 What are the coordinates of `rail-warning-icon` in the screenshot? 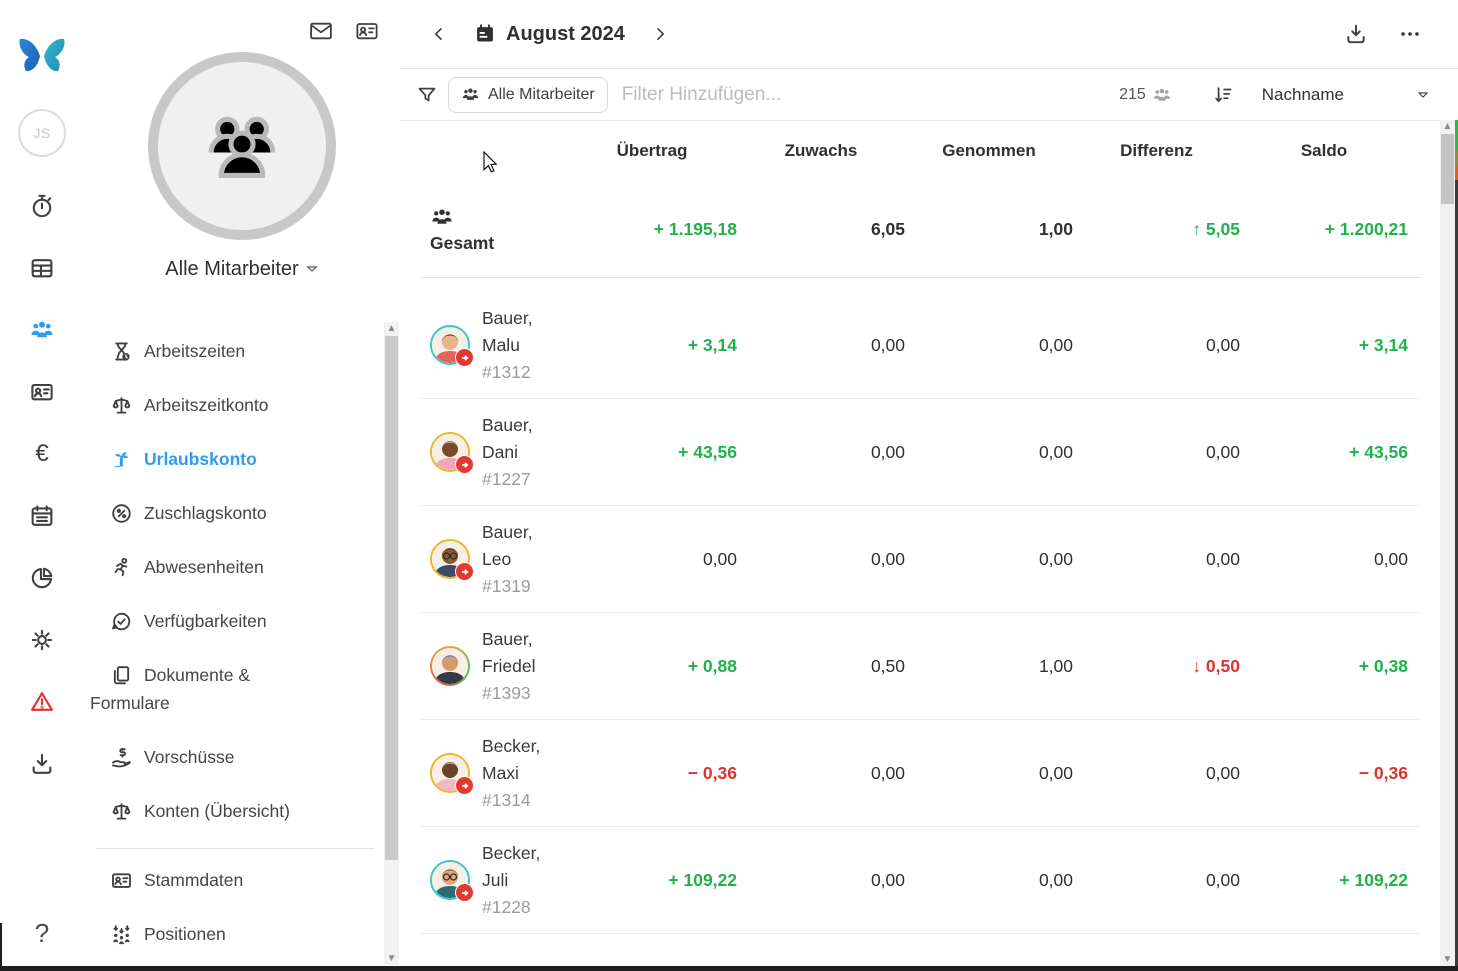 It's located at (42, 702).